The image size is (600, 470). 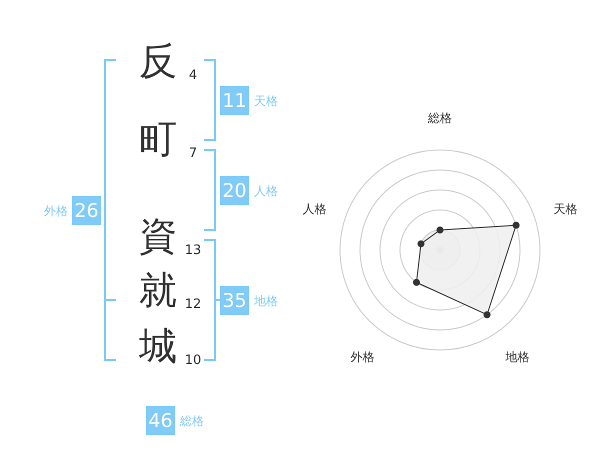 I want to click on text: 13, so click(x=193, y=250).